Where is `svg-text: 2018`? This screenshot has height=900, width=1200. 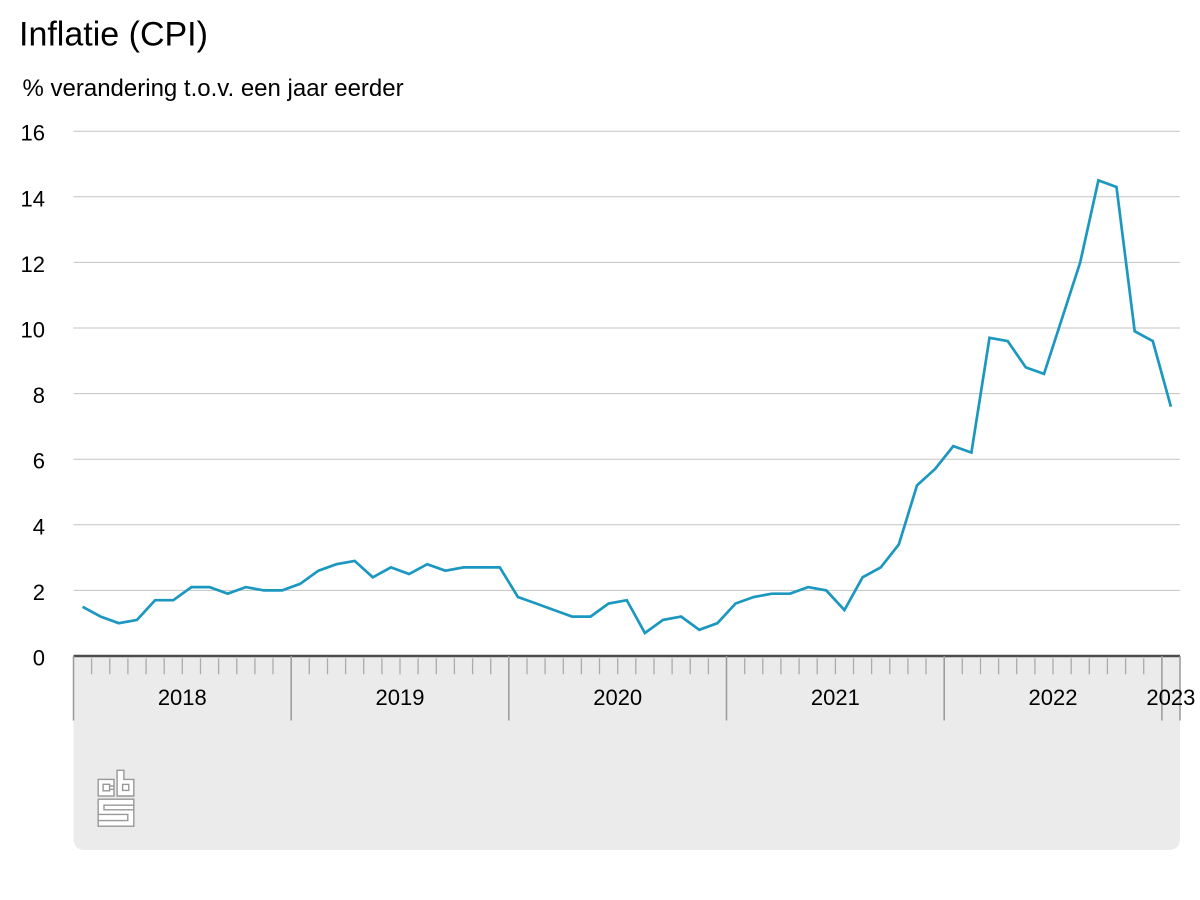 svg-text: 2018 is located at coordinates (182, 697).